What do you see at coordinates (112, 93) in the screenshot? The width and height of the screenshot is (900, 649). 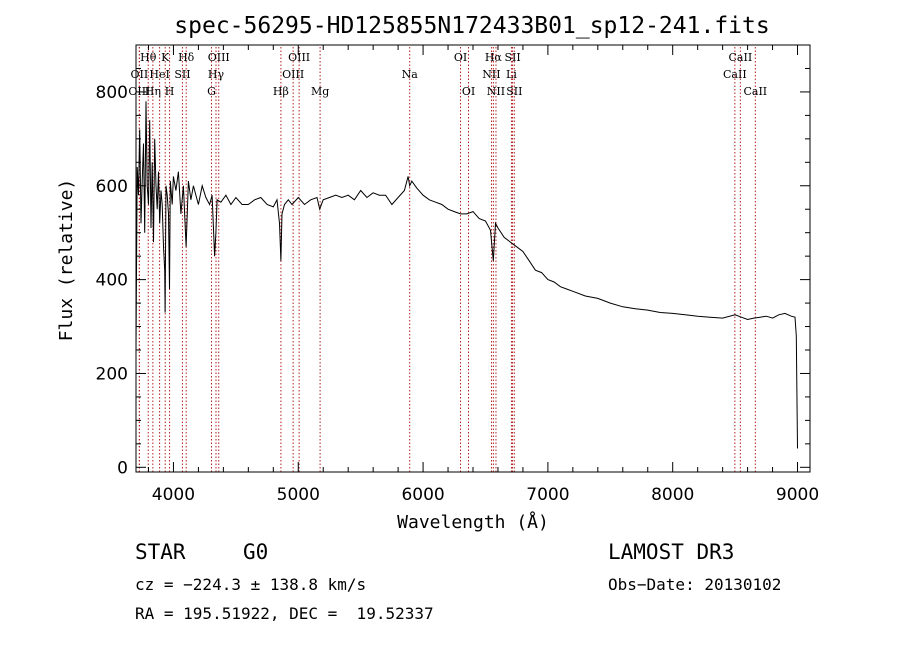 I see `y-tick-label: 800` at bounding box center [112, 93].